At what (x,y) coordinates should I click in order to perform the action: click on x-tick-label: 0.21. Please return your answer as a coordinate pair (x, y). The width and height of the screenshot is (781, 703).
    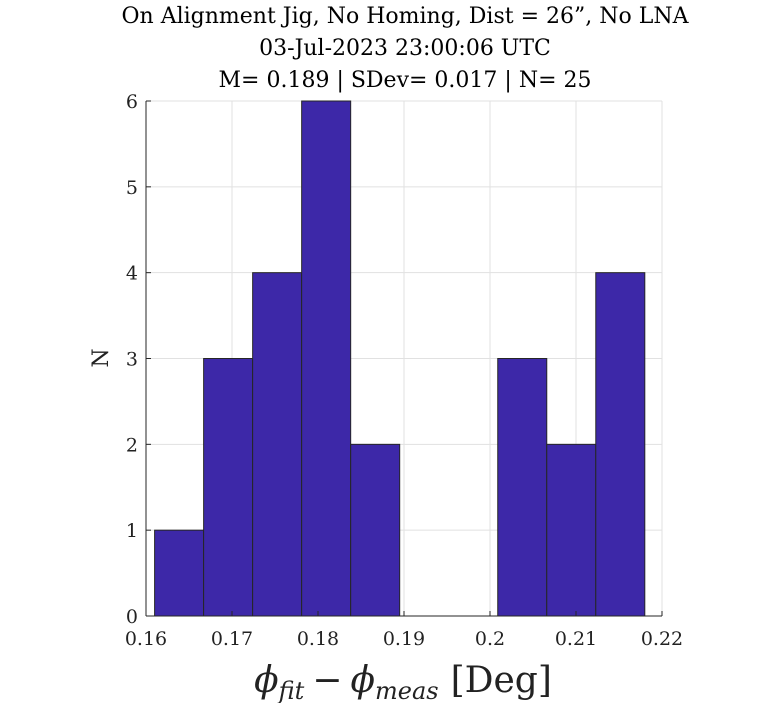
    Looking at the image, I should click on (576, 639).